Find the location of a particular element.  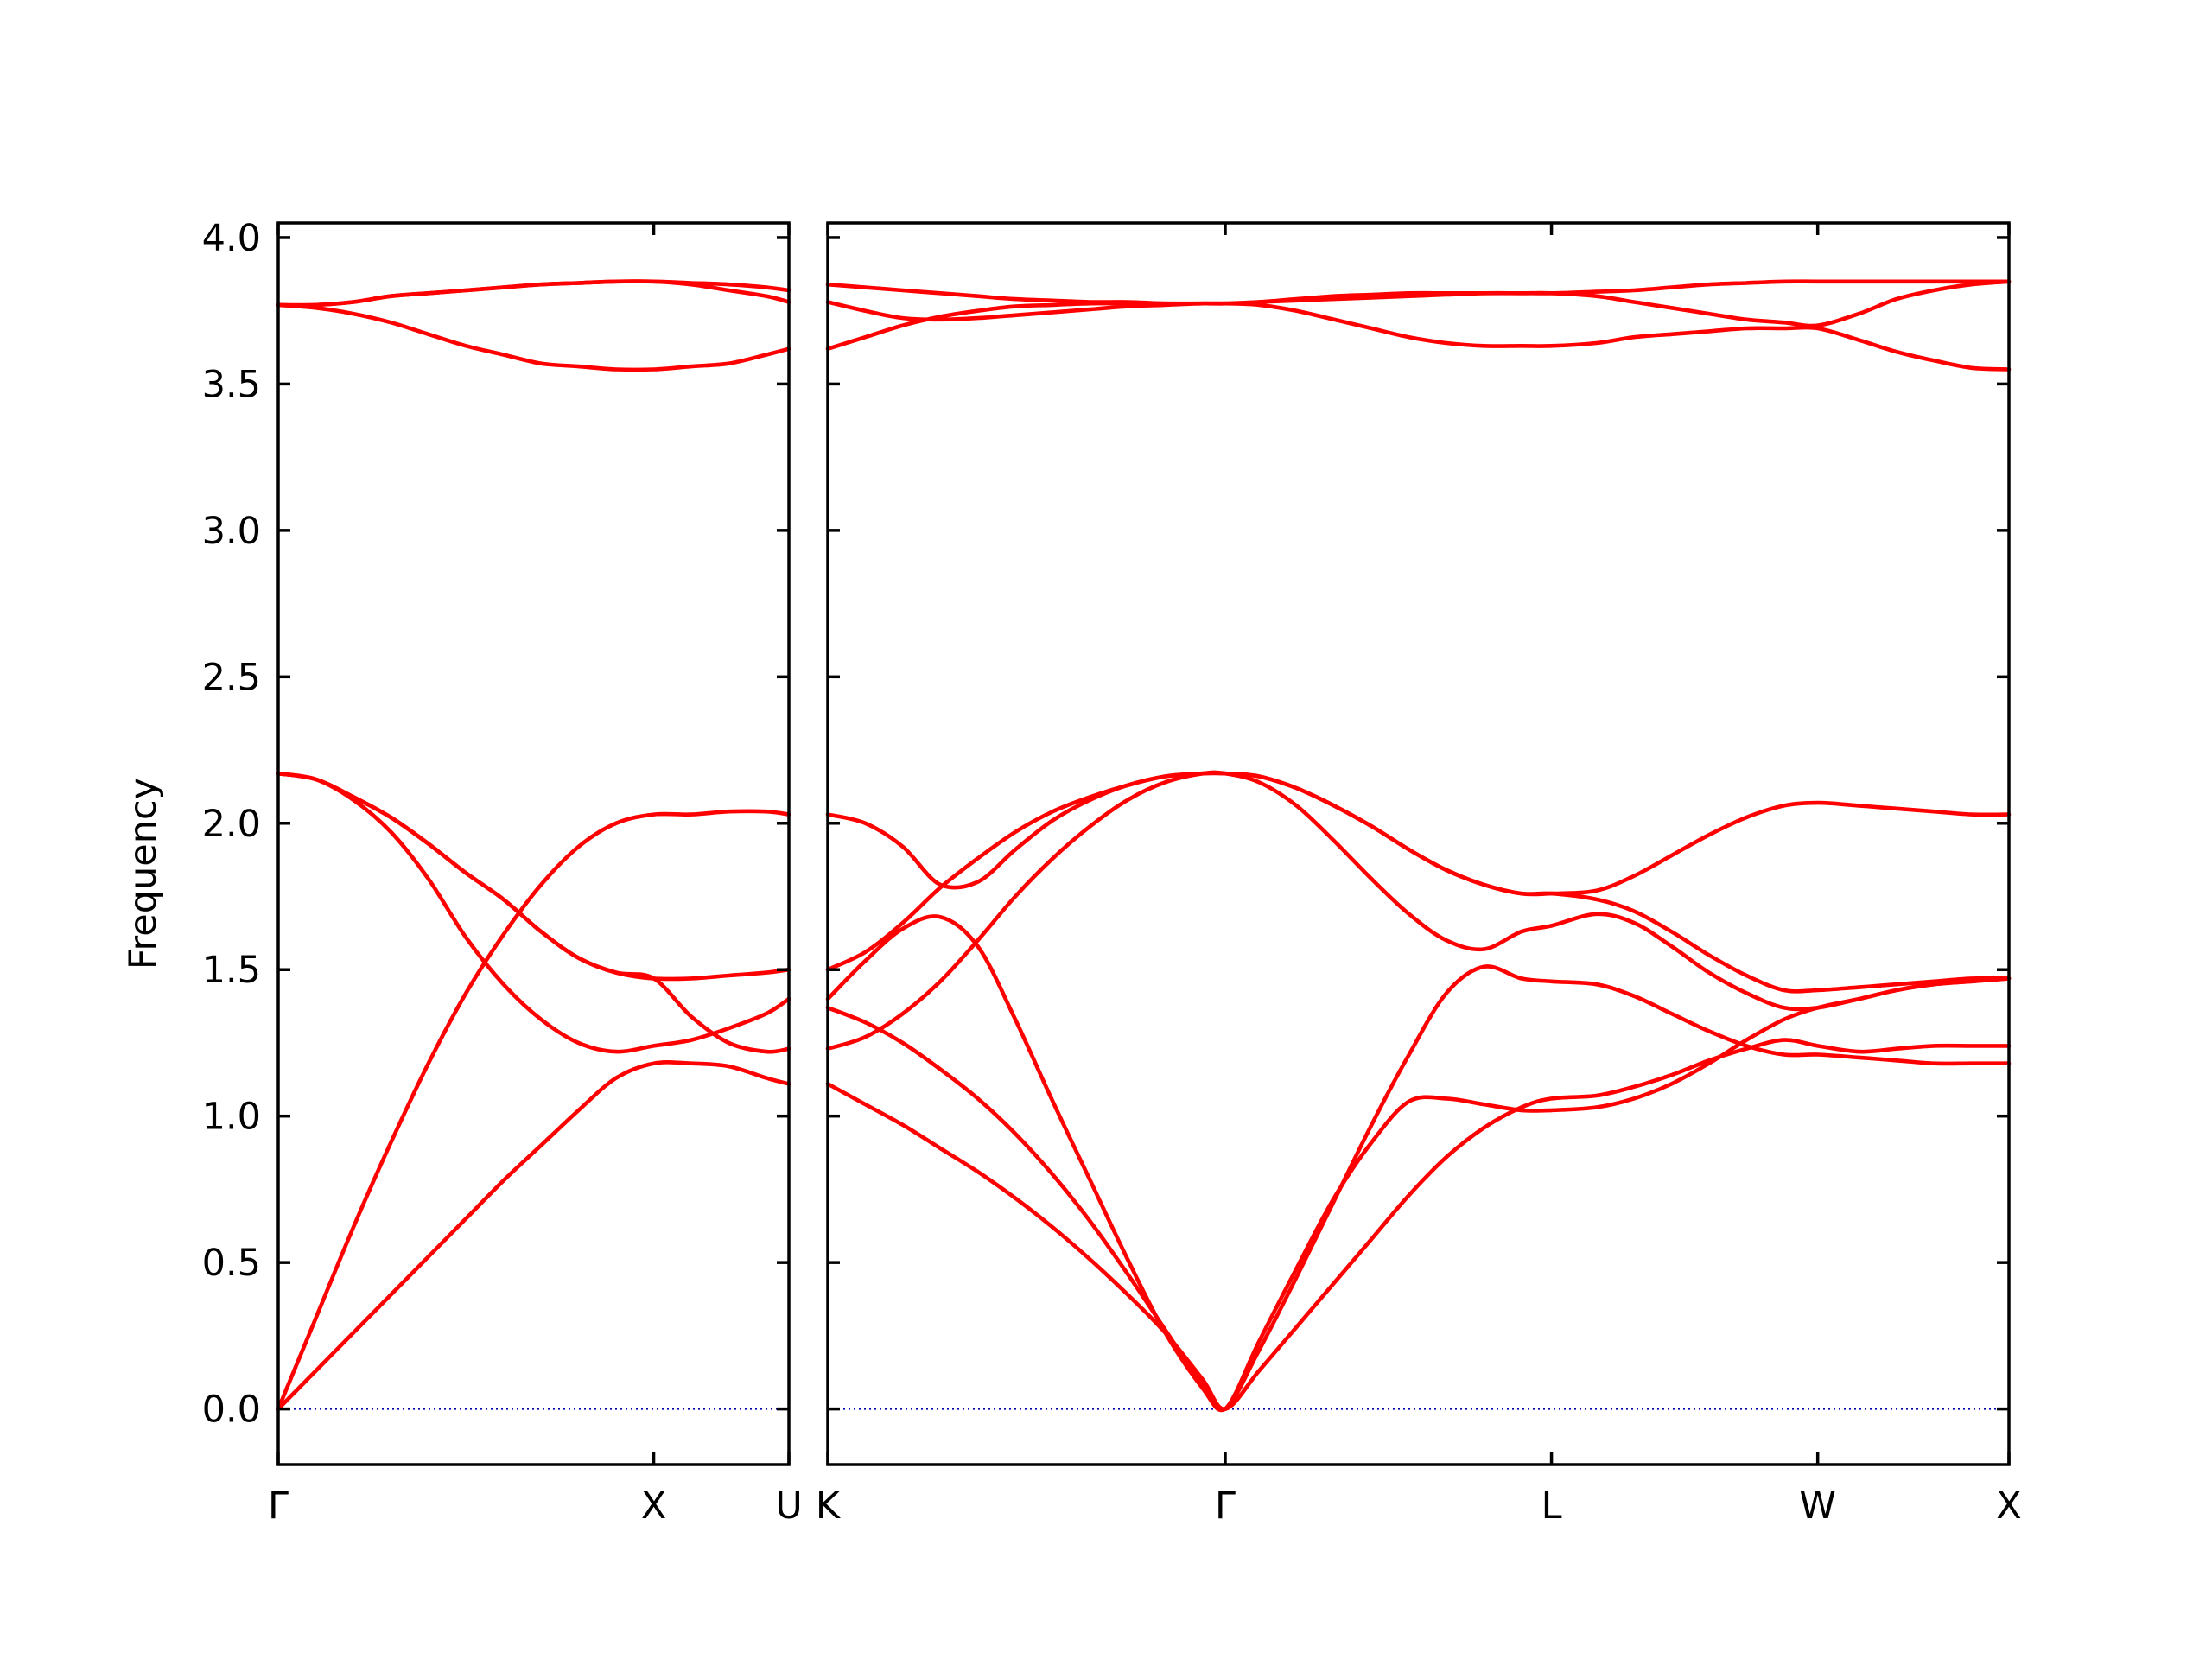

y-tick-label: 4.0 is located at coordinates (232, 238).